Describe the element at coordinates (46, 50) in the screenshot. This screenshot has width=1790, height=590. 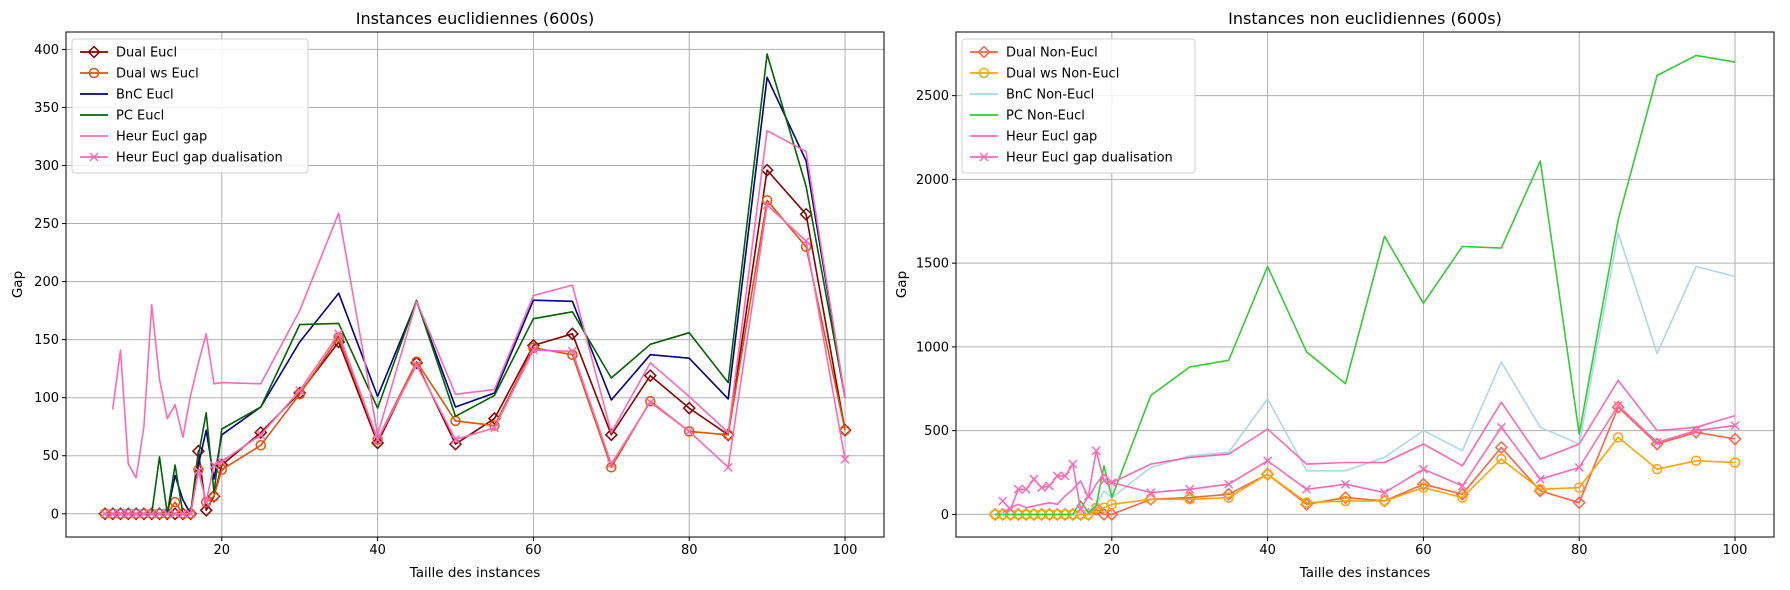
I see `y-tick-label: 400` at that location.